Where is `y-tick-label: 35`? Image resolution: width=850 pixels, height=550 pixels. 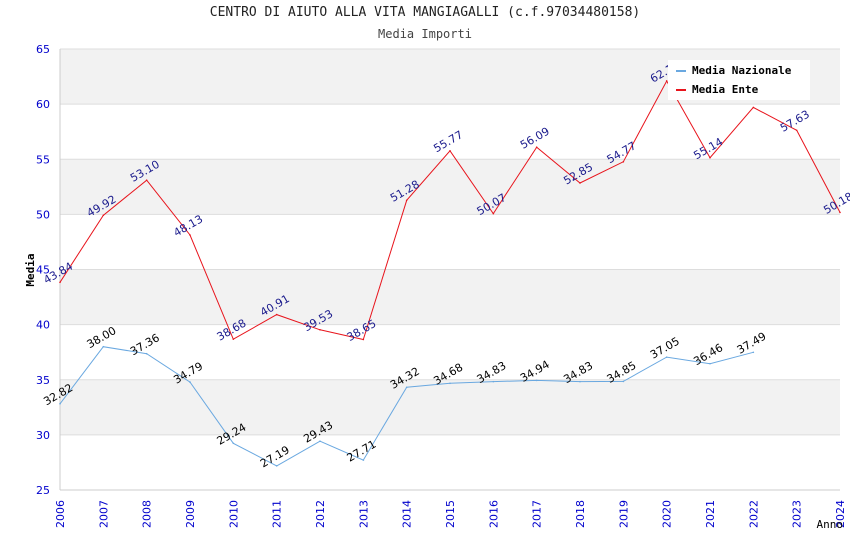 y-tick-label: 35 is located at coordinates (43, 380).